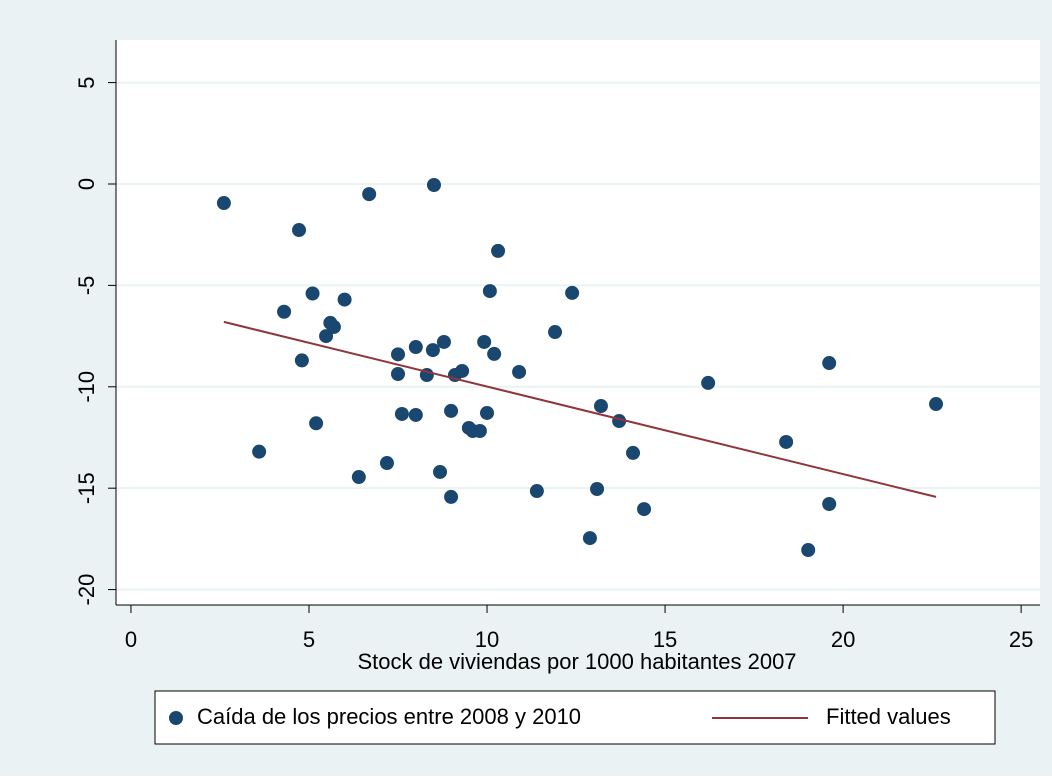  I want to click on legend-swatch, so click(176, 718).